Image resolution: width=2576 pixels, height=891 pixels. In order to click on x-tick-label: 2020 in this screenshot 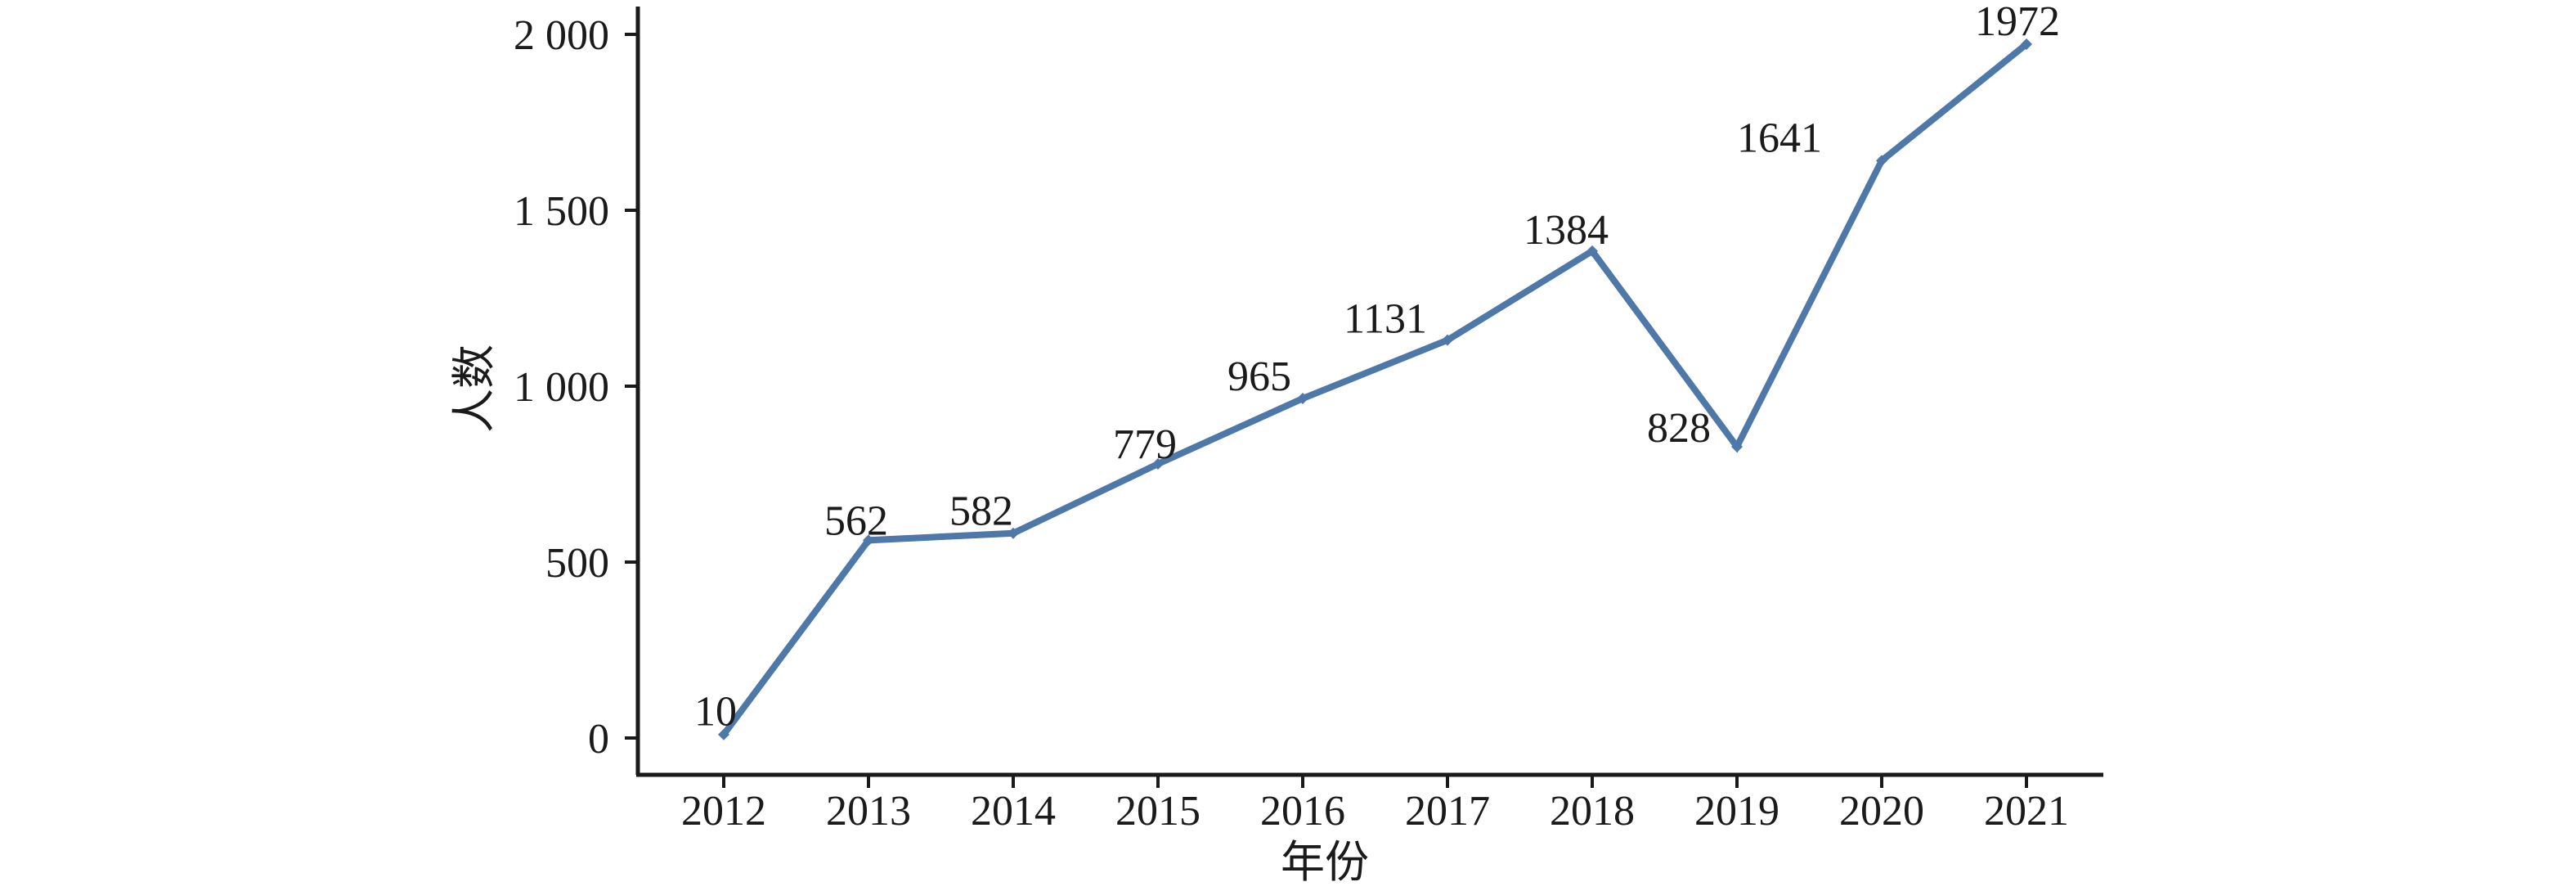, I will do `click(1881, 812)`.